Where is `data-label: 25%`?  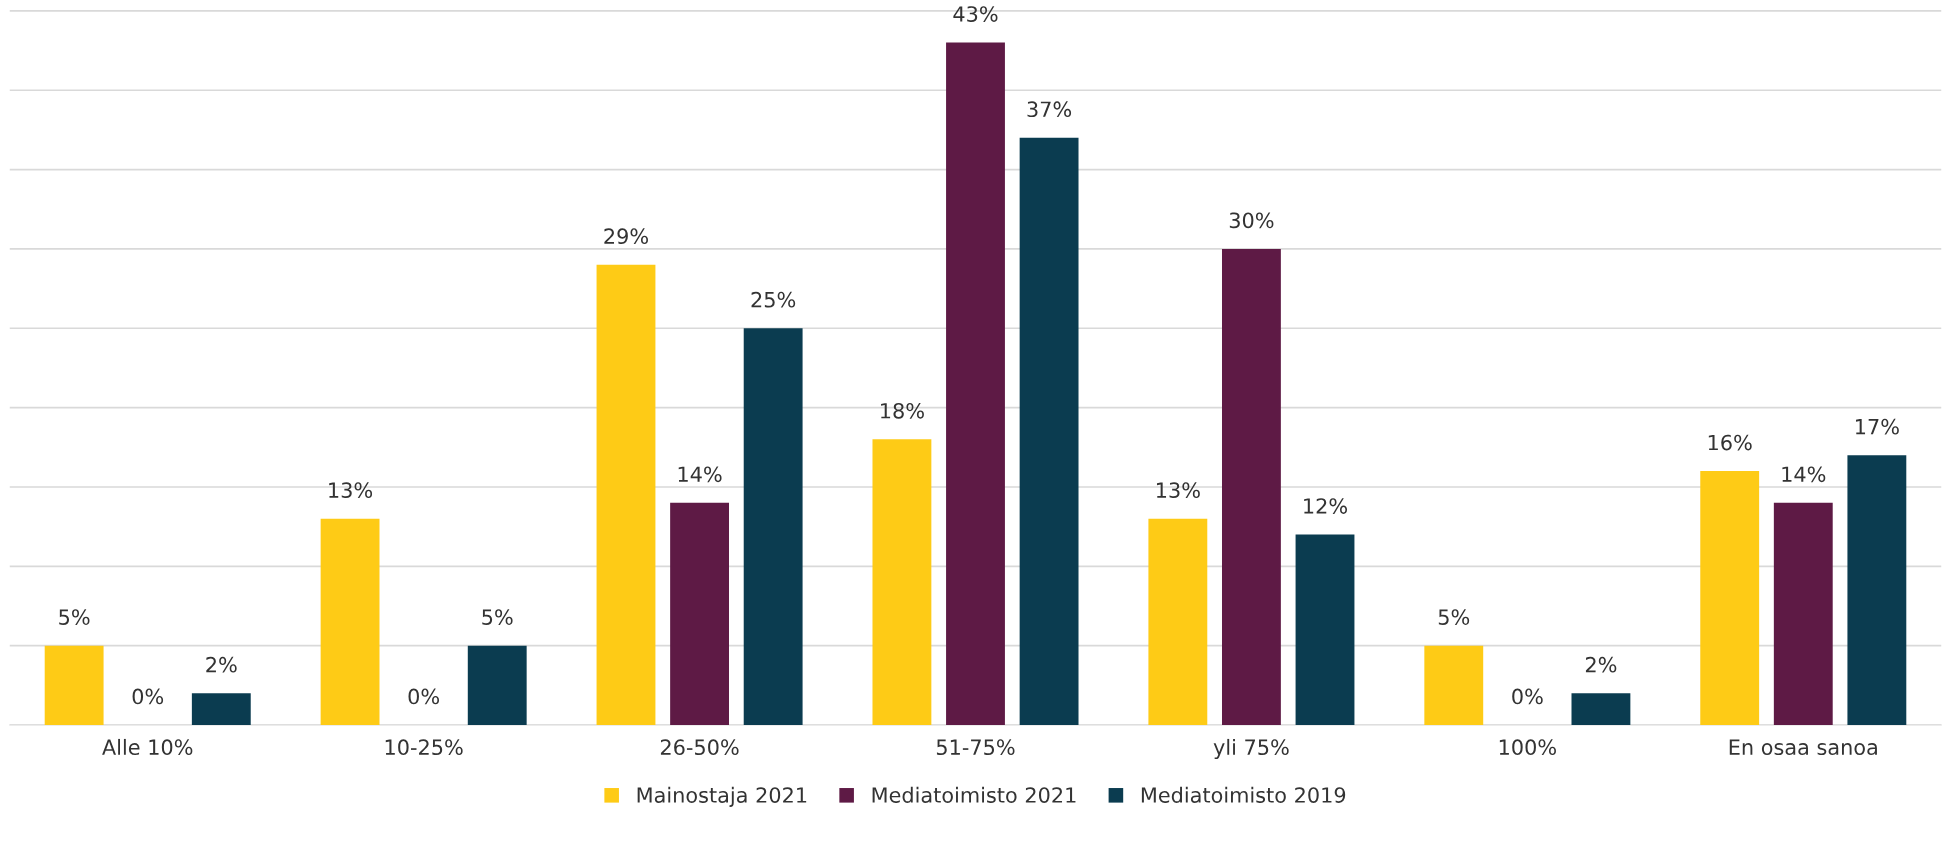 data-label: 25% is located at coordinates (773, 299).